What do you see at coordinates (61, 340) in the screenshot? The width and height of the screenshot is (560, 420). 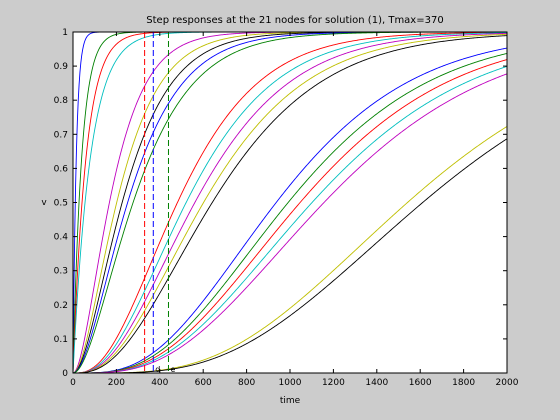 I see `y-tick-label-1: 0.1` at bounding box center [61, 340].